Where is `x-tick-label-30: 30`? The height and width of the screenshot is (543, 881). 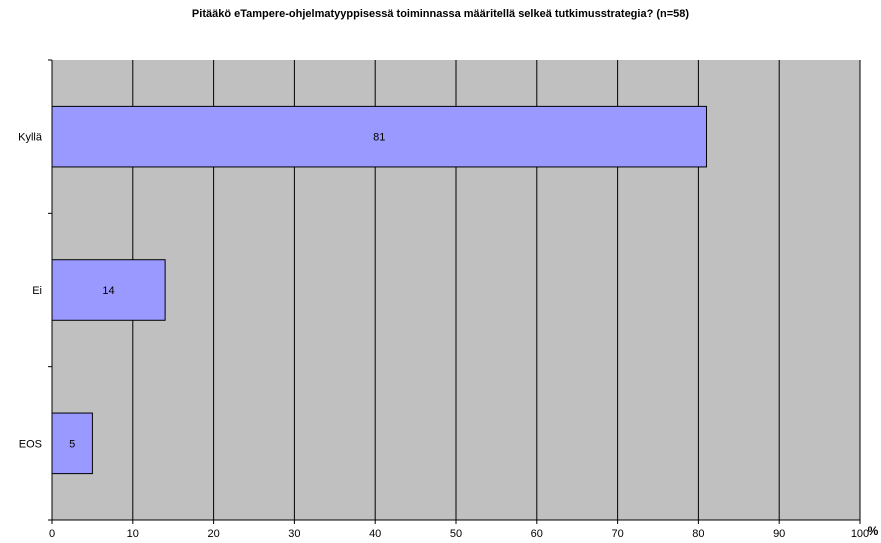
x-tick-label-30: 30 is located at coordinates (294, 534).